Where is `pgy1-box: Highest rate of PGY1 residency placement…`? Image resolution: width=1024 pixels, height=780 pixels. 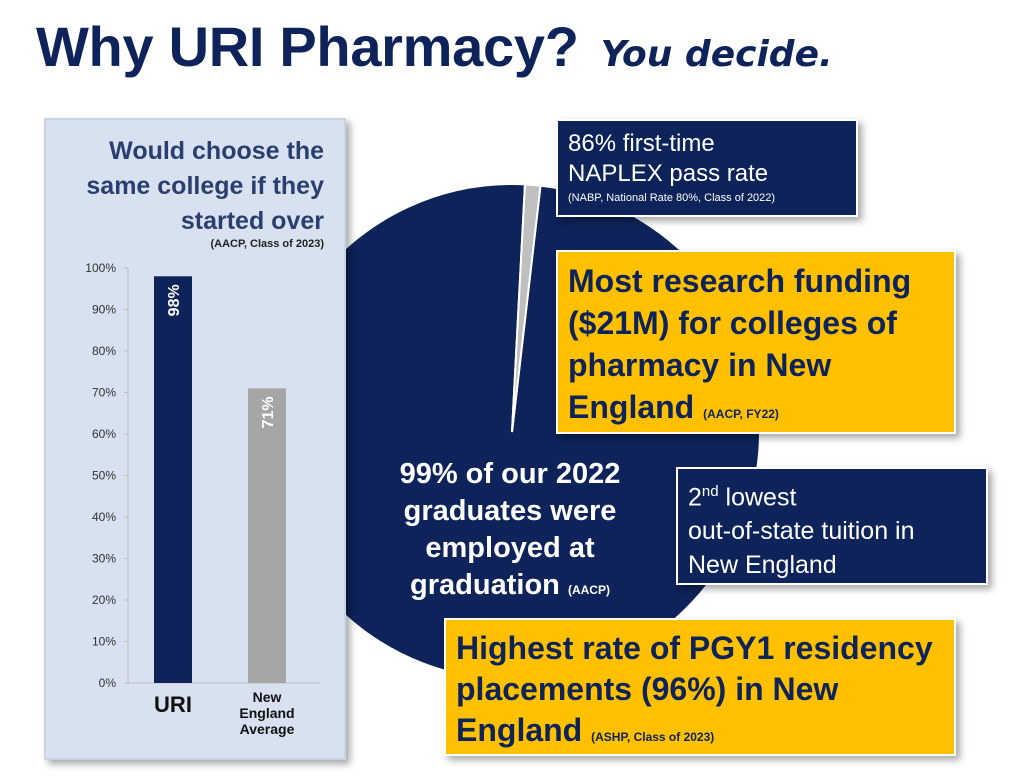
pgy1-box: Highest rate of PGY1 residency placement… is located at coordinates (700, 687).